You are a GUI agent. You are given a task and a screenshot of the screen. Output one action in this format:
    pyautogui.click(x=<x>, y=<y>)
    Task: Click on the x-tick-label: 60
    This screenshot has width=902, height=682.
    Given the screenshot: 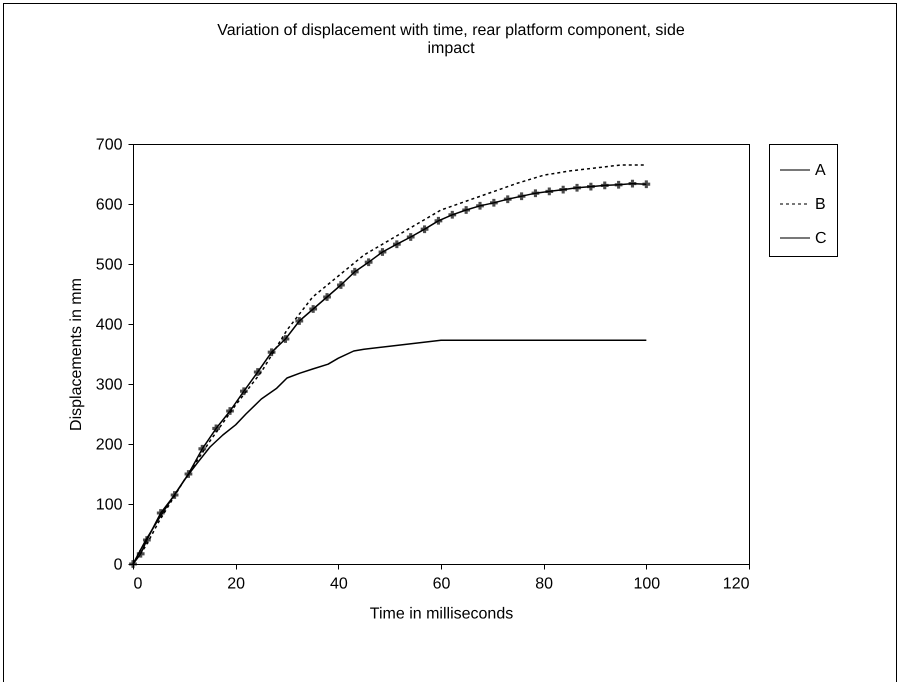 What is the action you would take?
    pyautogui.click(x=441, y=584)
    